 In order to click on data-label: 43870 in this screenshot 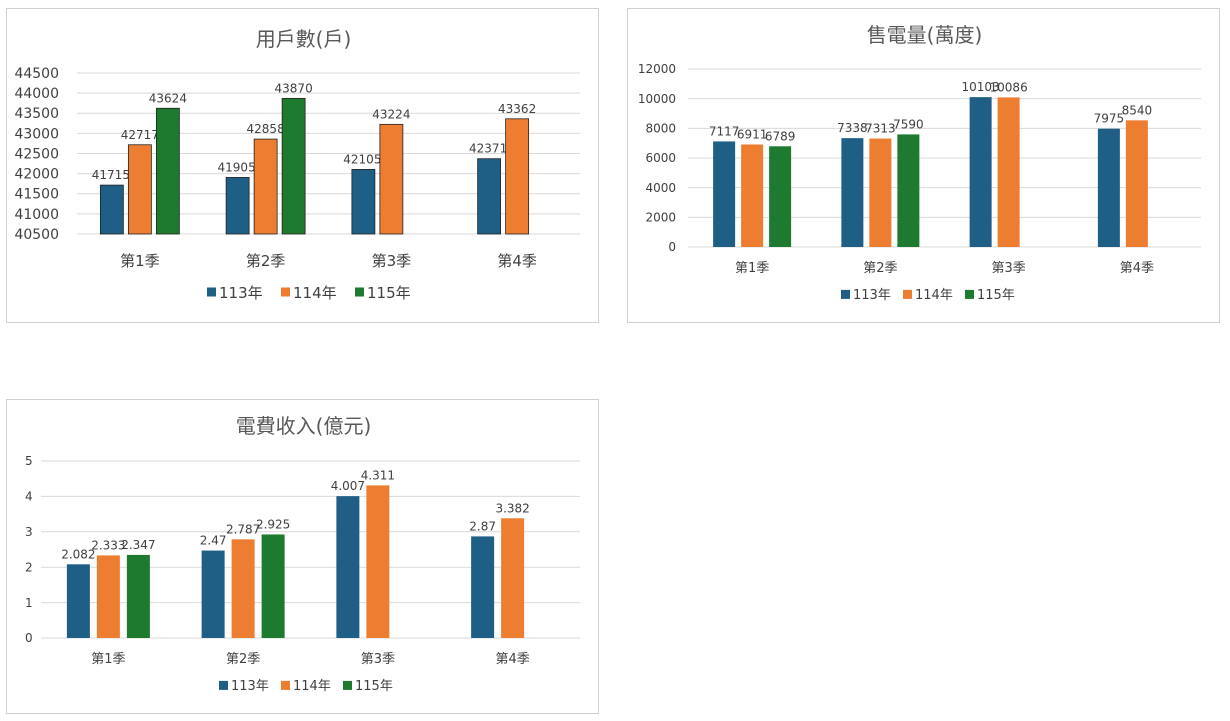, I will do `click(294, 88)`.